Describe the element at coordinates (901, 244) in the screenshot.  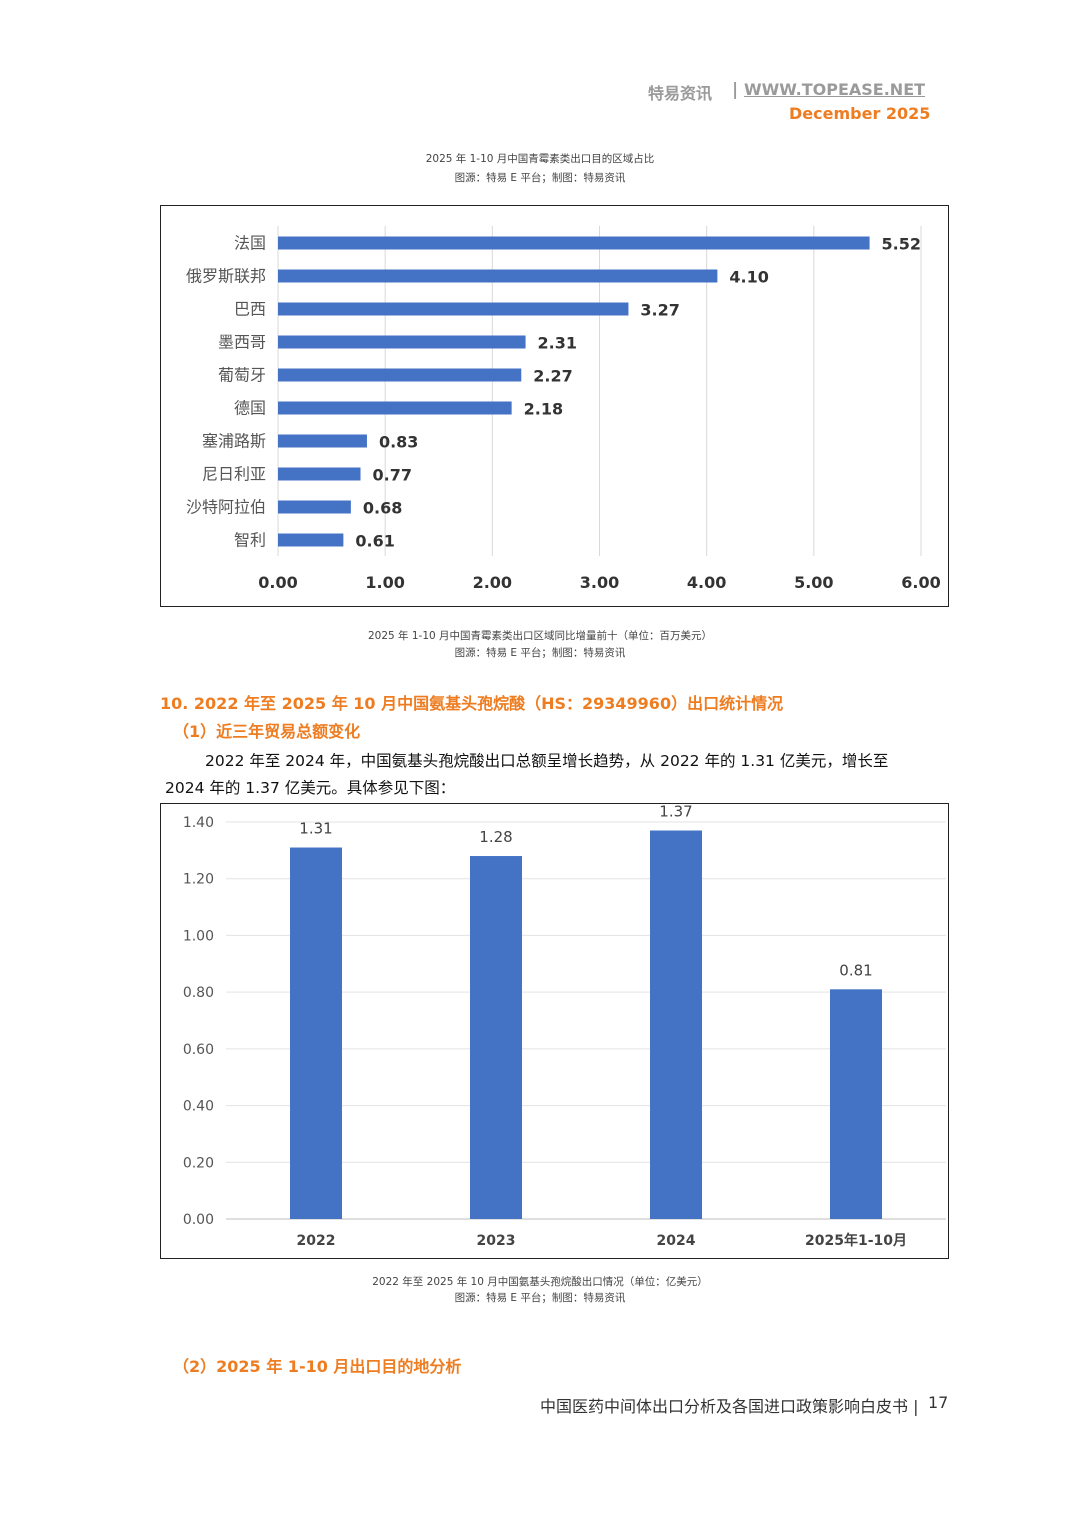
I see `chart1-value-label: 5.52` at that location.